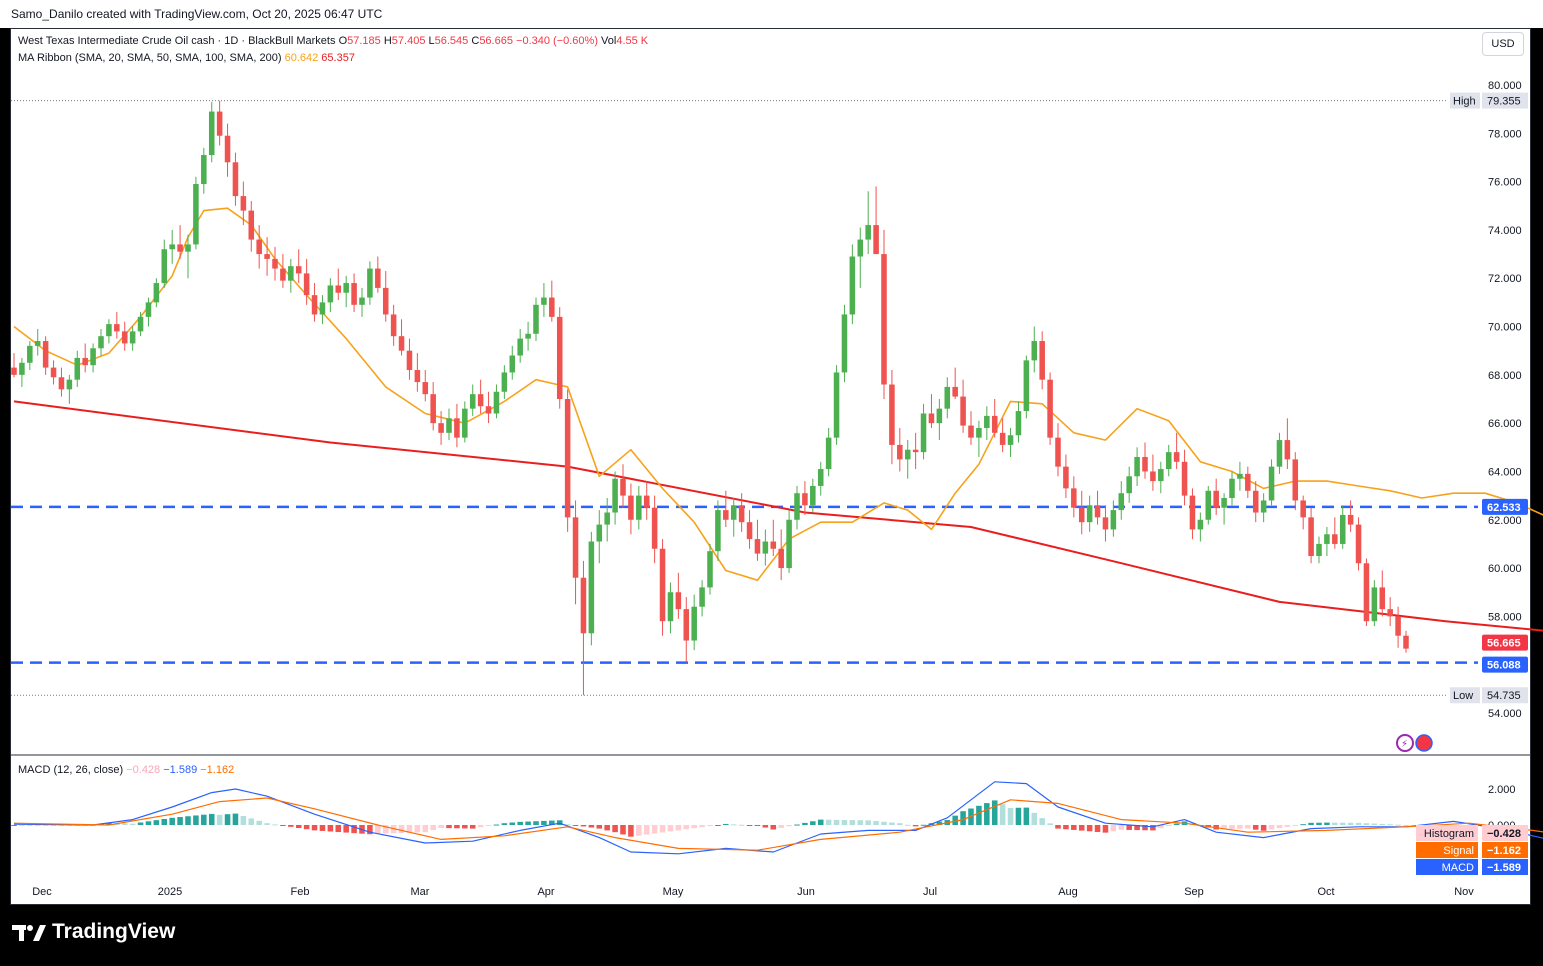 This screenshot has width=1543, height=966. Describe the element at coordinates (93, 932) in the screenshot. I see `tradingview-logo: TradingView` at that location.